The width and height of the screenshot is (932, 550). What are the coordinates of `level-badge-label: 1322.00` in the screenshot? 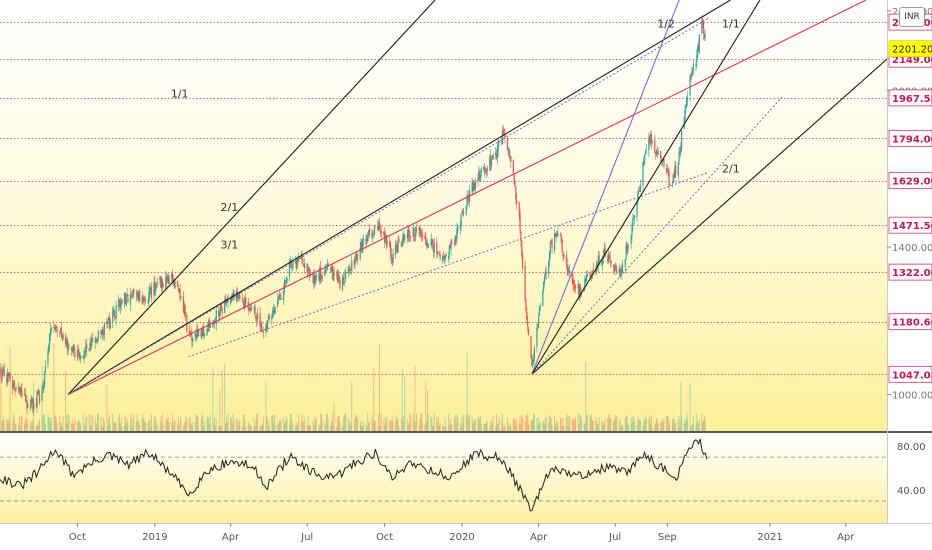 It's located at (912, 273).